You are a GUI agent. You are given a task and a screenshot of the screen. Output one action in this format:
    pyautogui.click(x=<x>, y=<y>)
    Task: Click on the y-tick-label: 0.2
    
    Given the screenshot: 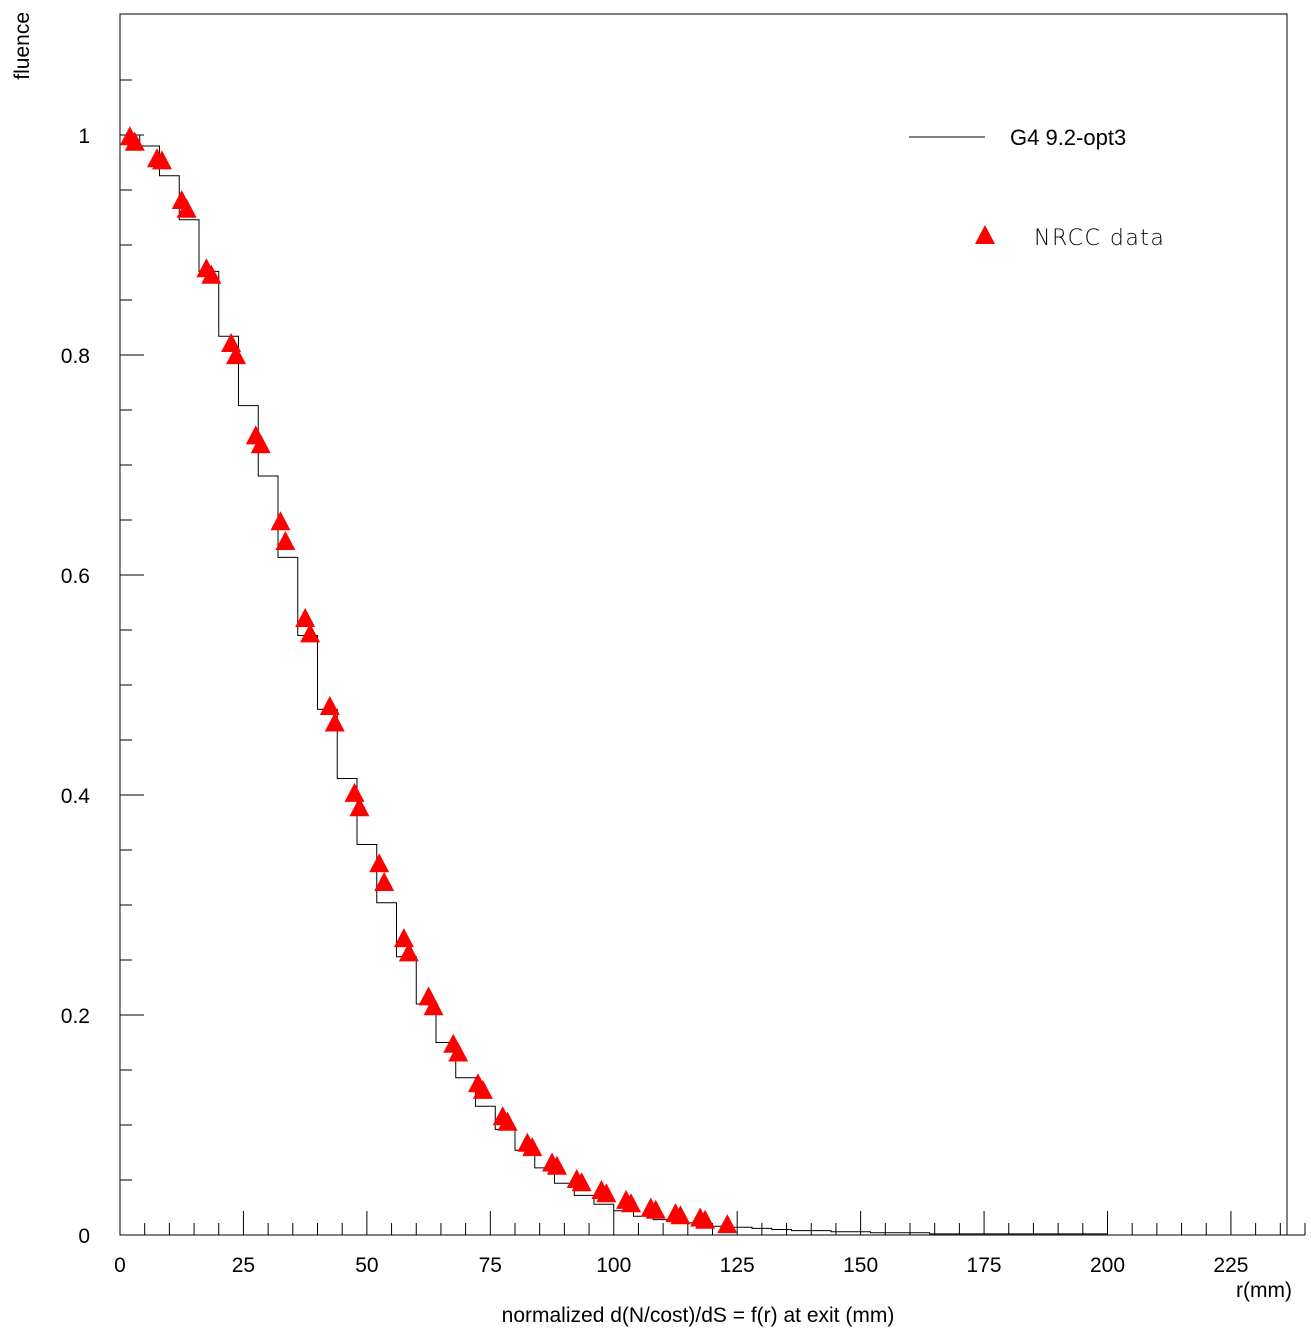 What is the action you would take?
    pyautogui.click(x=75, y=1016)
    